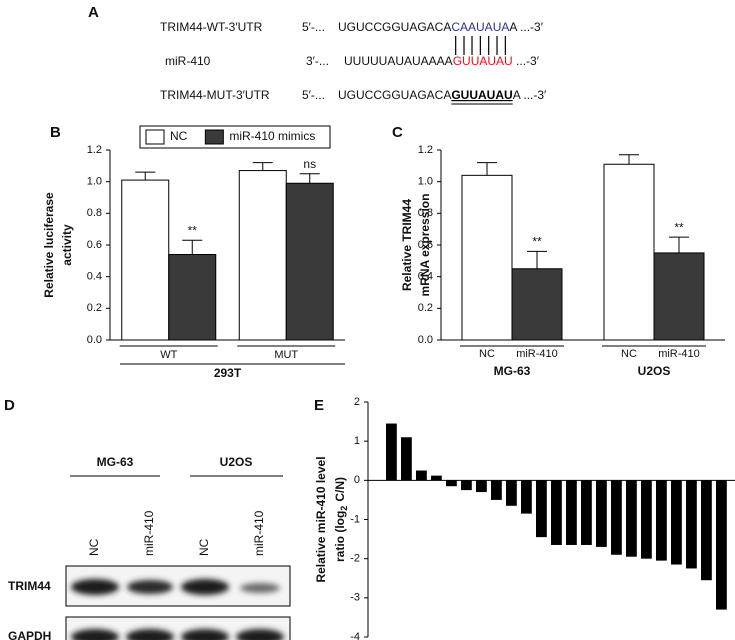 Image resolution: width=735 pixels, height=640 pixels. What do you see at coordinates (9, 405) in the screenshot?
I see `panel-label: D` at bounding box center [9, 405].